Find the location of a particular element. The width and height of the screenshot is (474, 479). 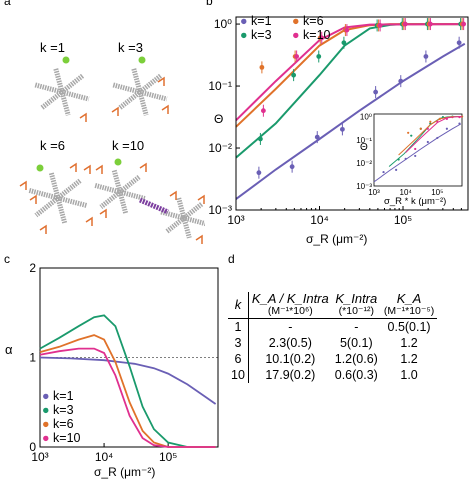

molecule-k3 is located at coordinates (140, 86).